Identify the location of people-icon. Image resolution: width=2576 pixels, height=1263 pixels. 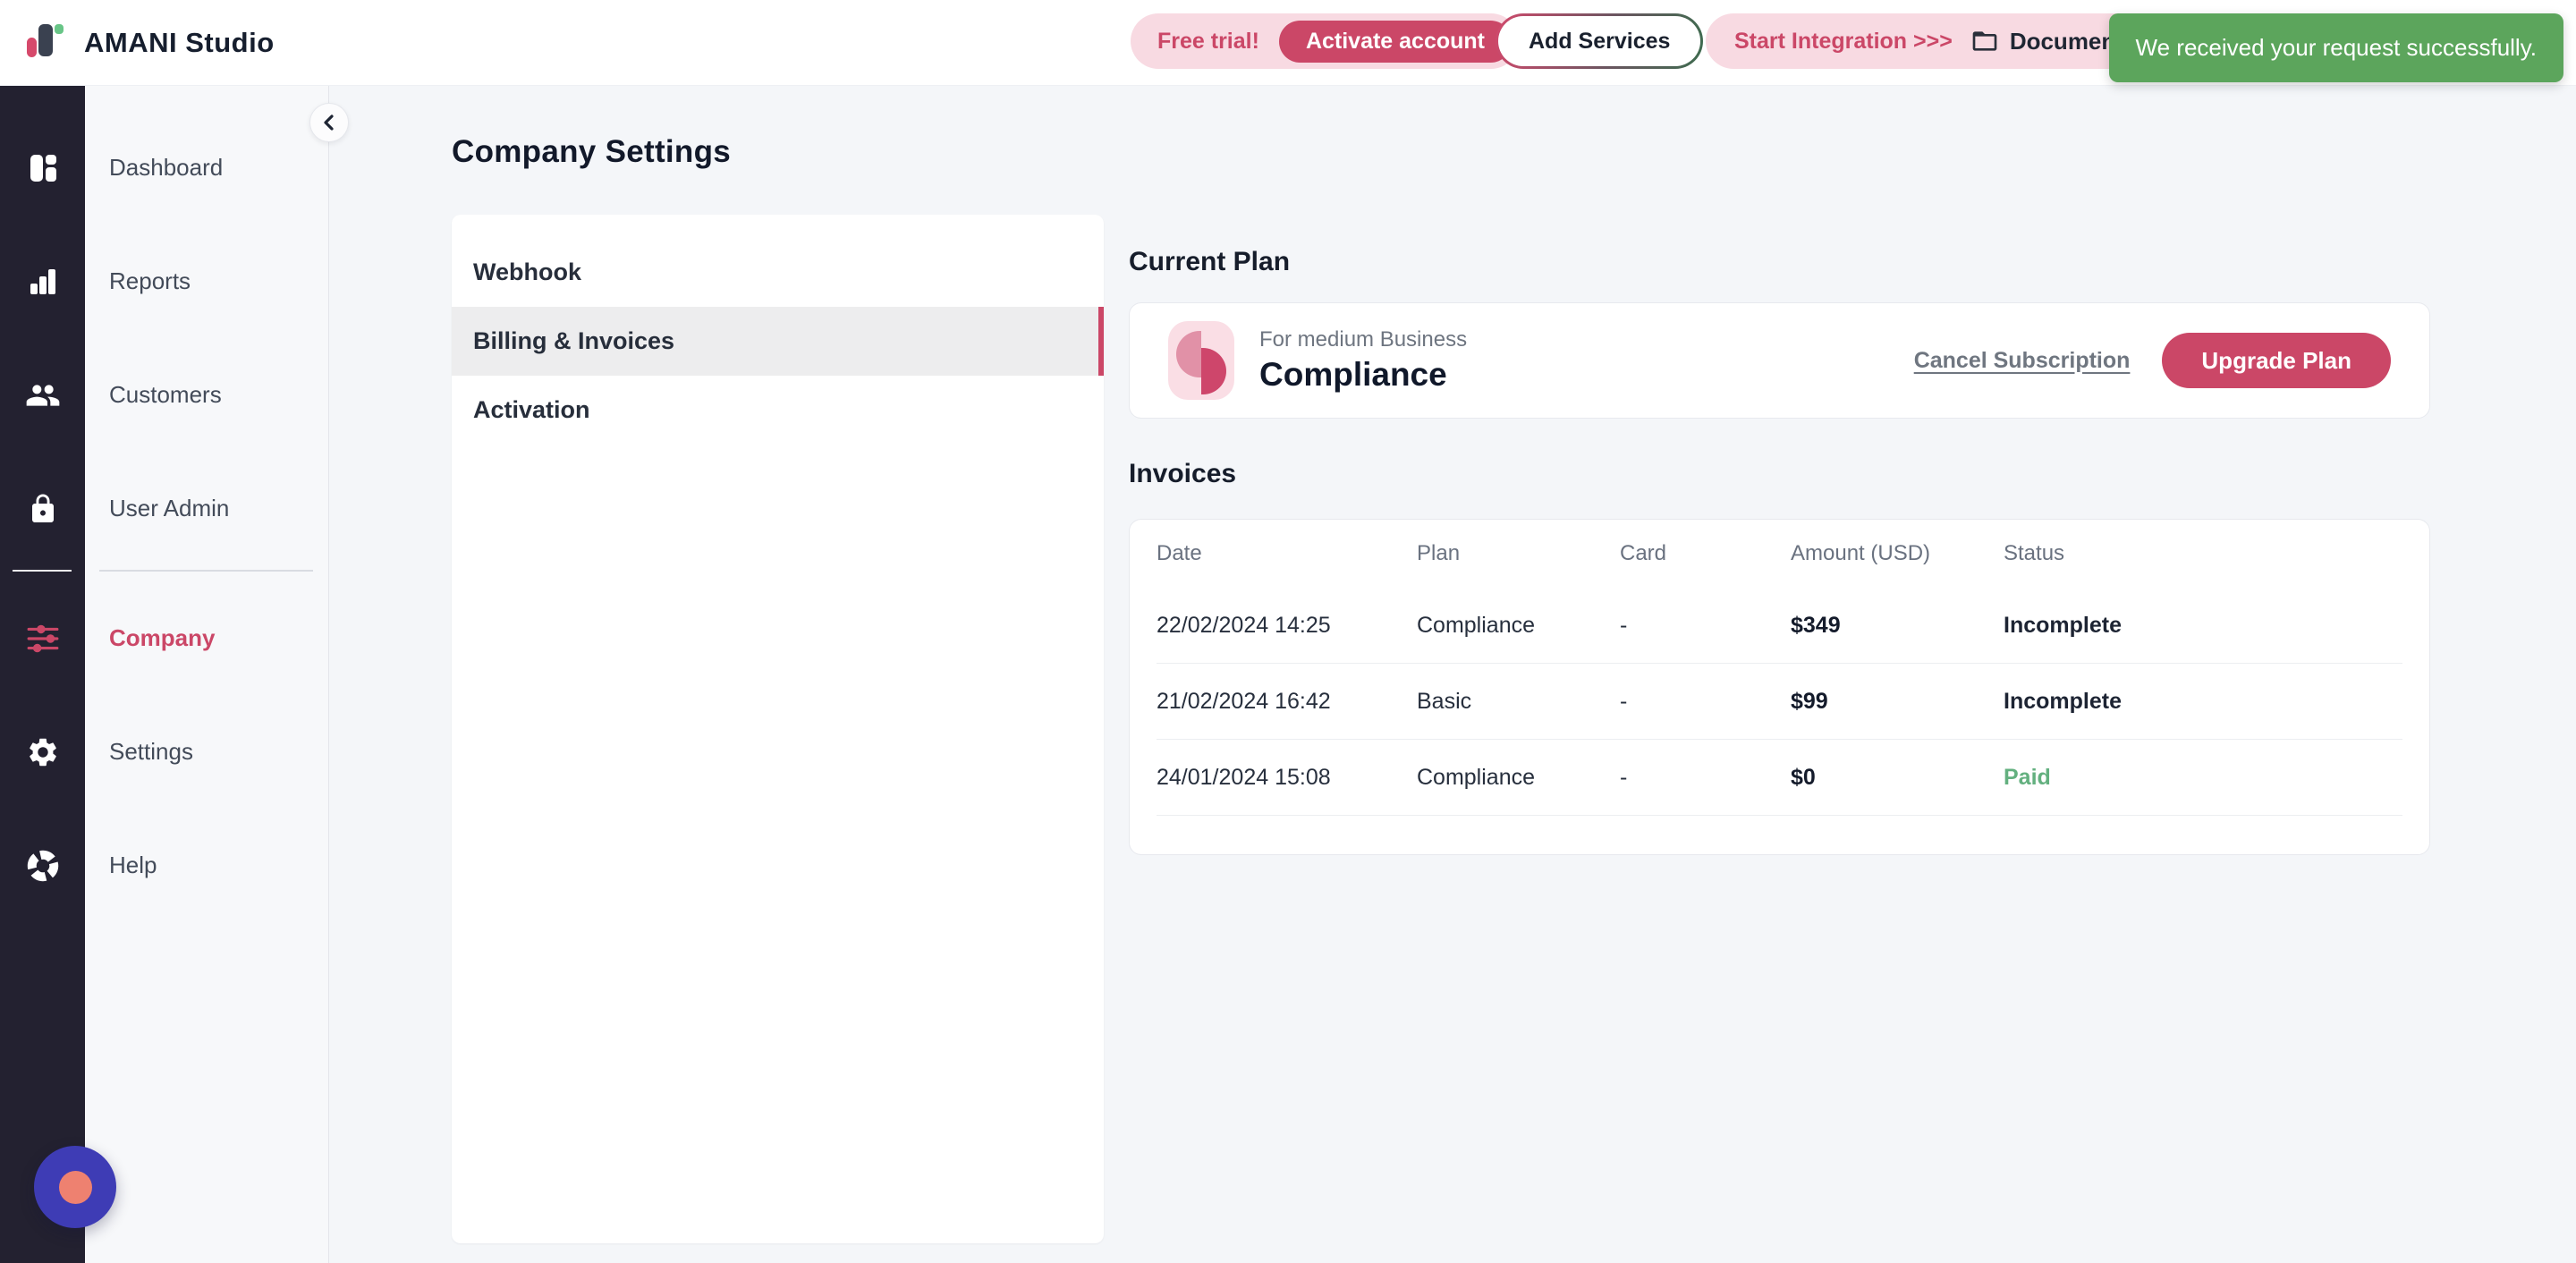
(42, 395).